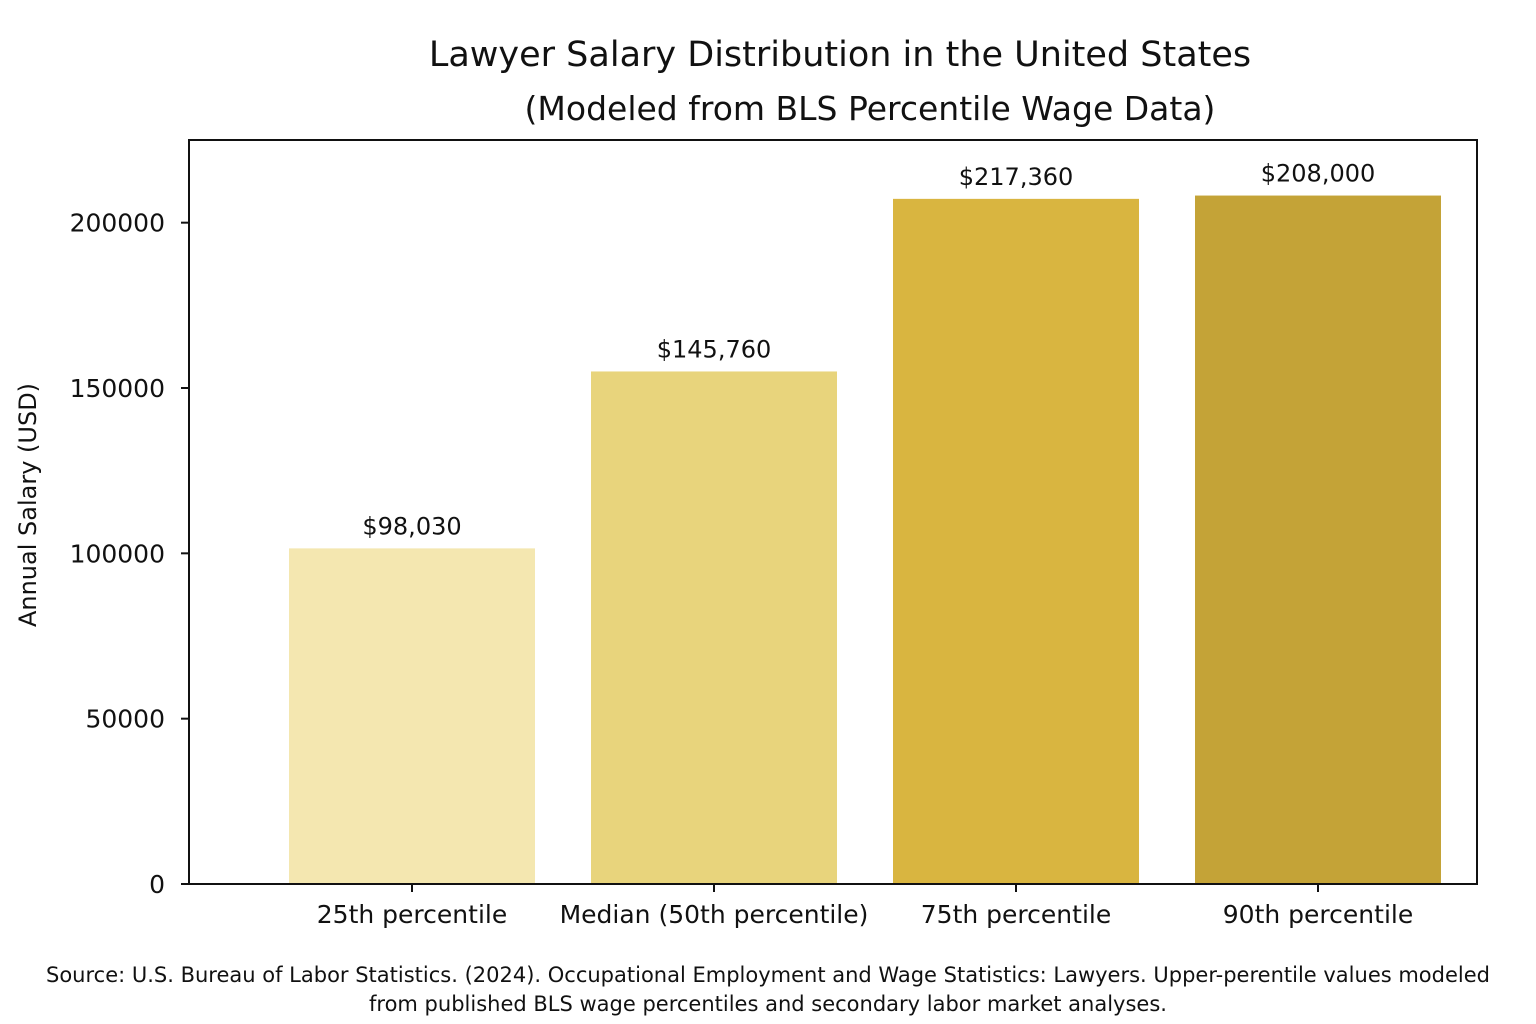 The height and width of the screenshot is (1024, 1536). I want to click on y-axis: 0 50000 100000 150000 200000, so click(129, 554).